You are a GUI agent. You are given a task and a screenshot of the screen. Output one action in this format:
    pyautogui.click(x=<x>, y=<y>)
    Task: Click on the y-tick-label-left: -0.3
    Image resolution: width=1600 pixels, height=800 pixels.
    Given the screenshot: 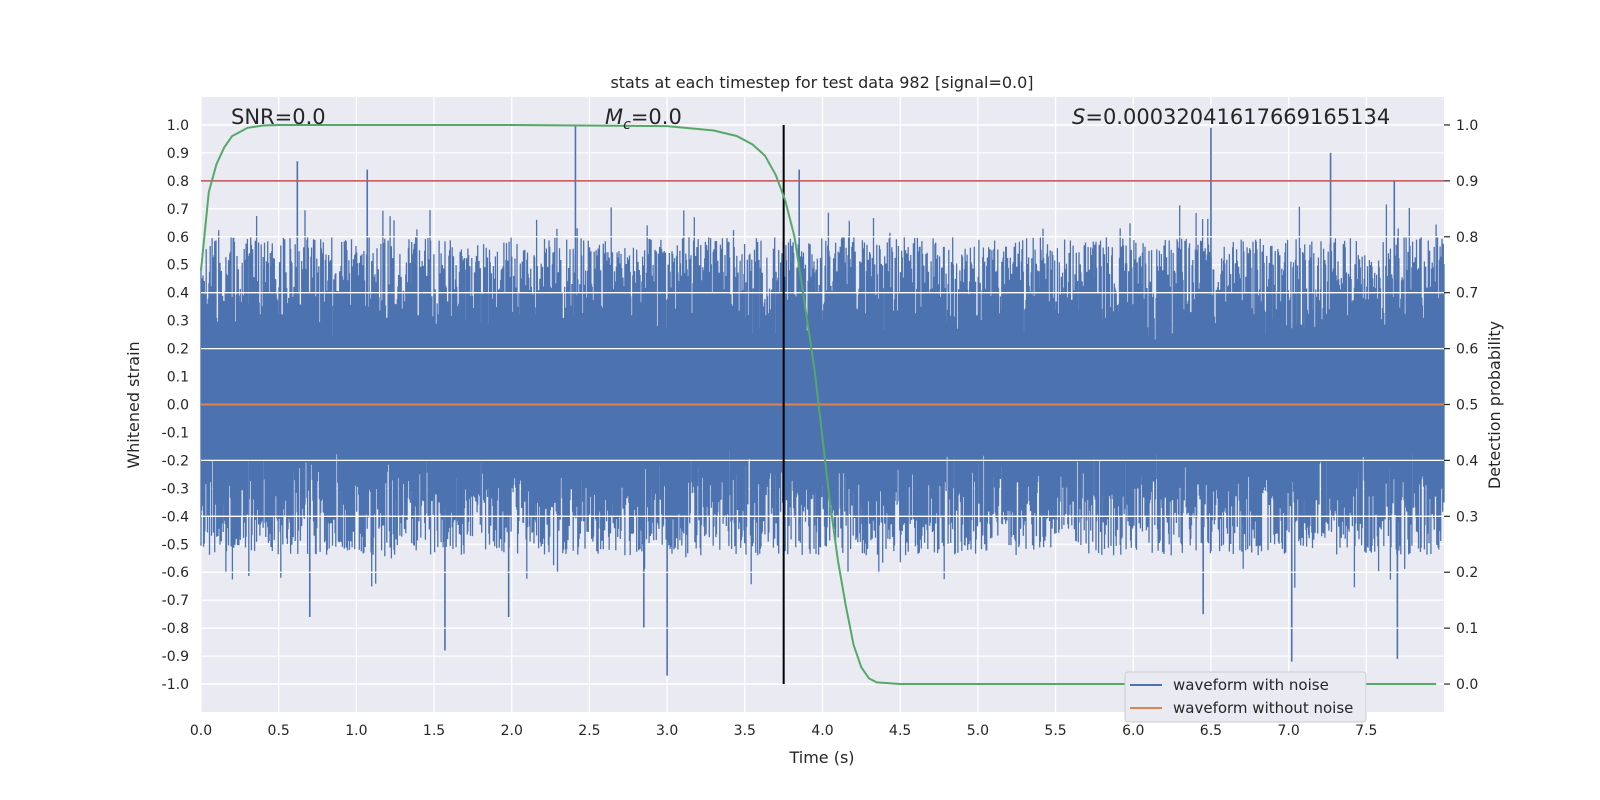 What is the action you would take?
    pyautogui.click(x=175, y=489)
    